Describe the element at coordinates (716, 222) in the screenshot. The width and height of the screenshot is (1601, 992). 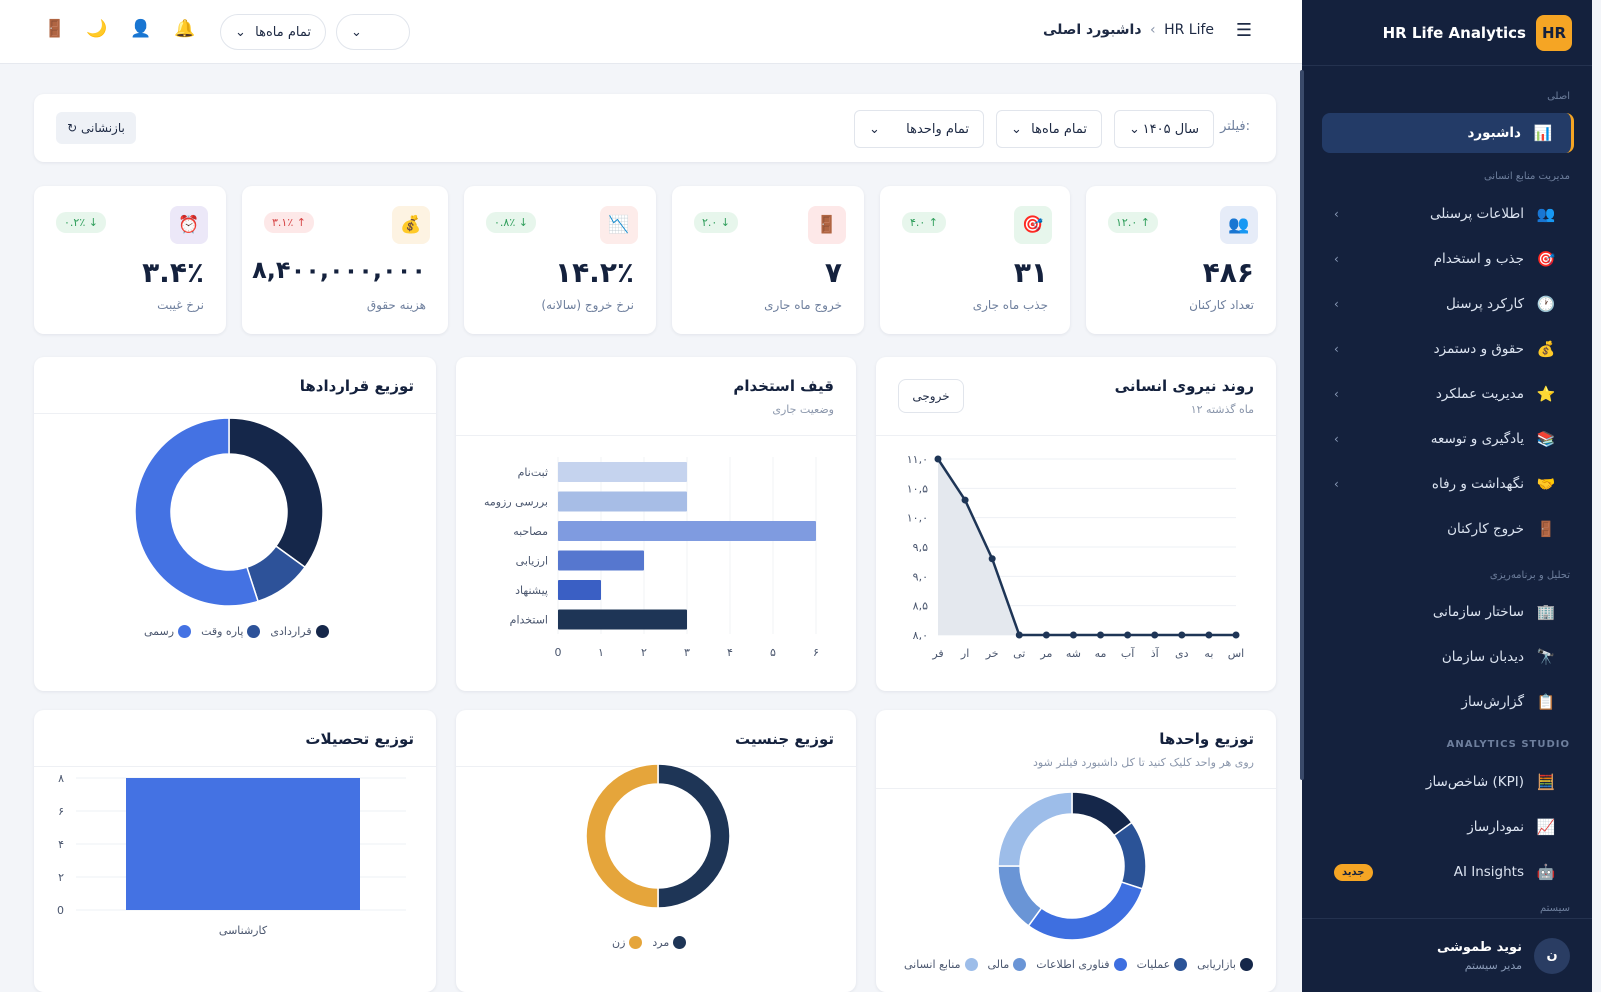
I see `kpi-trend: ۲.۰ ↓` at that location.